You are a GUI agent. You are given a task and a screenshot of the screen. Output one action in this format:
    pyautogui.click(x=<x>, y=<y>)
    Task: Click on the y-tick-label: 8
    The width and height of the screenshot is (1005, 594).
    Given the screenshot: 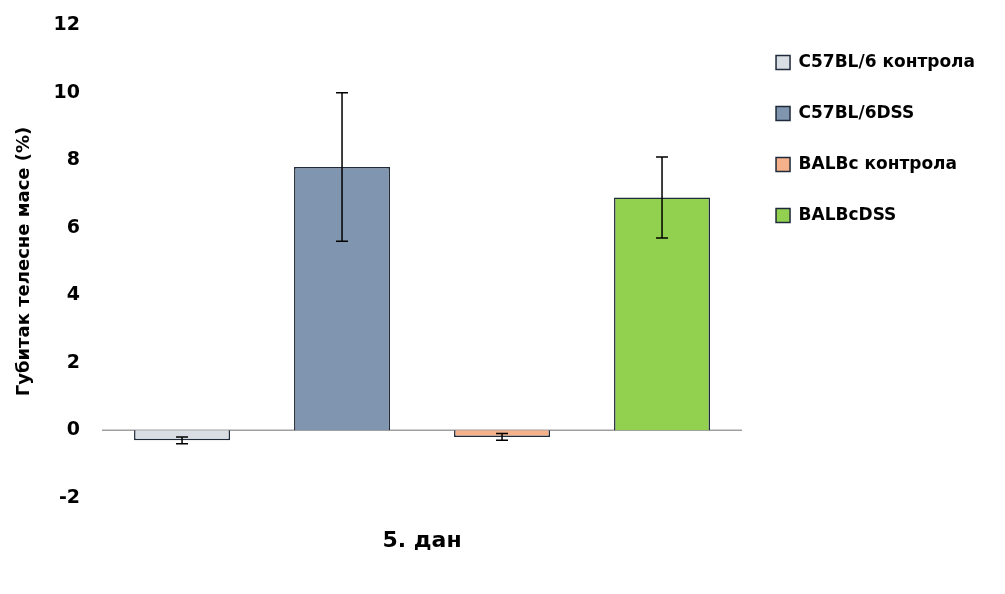 What is the action you would take?
    pyautogui.click(x=73, y=158)
    